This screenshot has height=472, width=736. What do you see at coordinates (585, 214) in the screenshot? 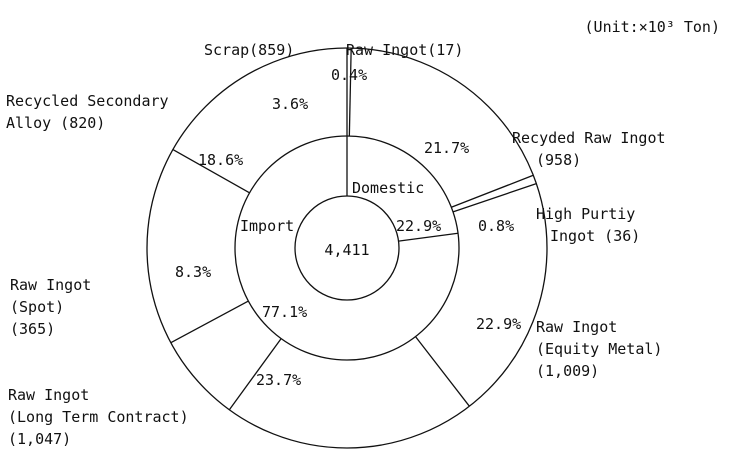
I see `category-high-purity-ingot-line1: High Purtiy` at bounding box center [585, 214].